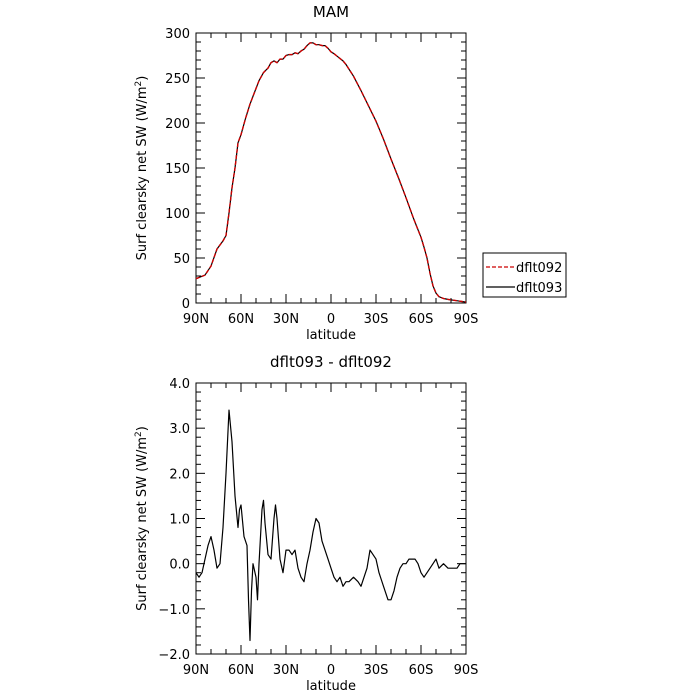 This screenshot has height=700, width=700. I want to click on chart-title: MAM, so click(331, 12).